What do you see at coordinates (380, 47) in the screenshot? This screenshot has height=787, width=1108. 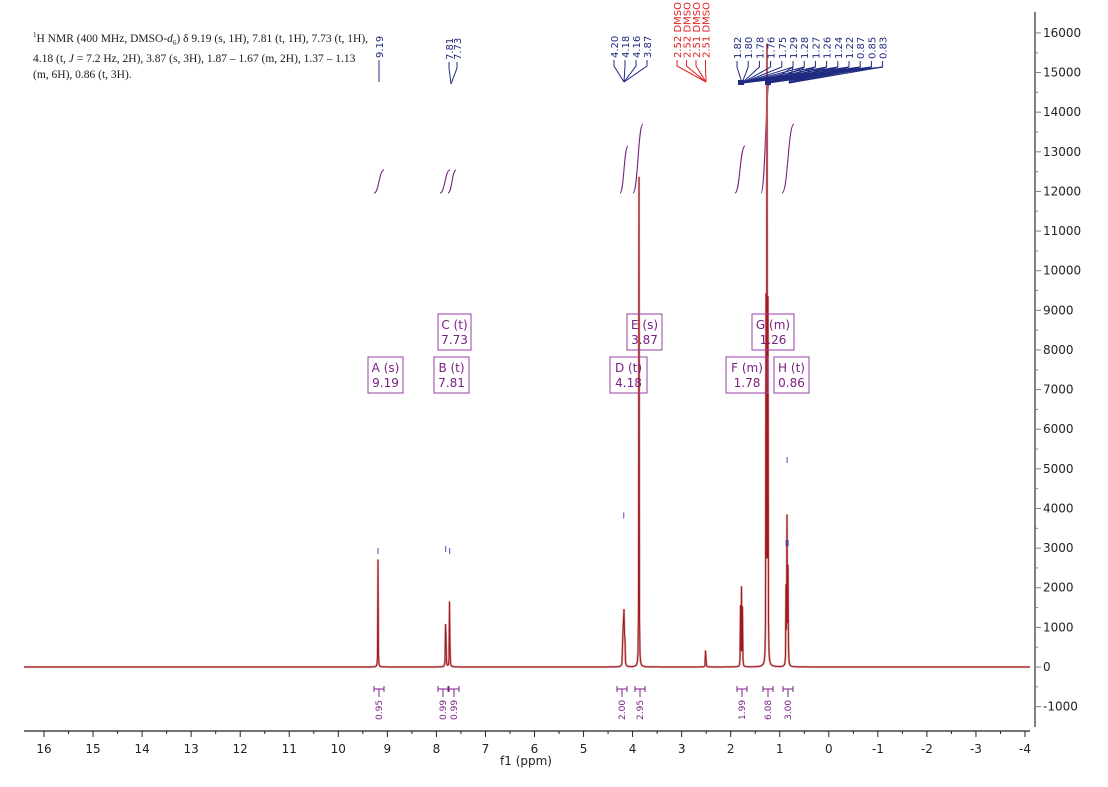 I see `peak-label: 9.19` at bounding box center [380, 47].